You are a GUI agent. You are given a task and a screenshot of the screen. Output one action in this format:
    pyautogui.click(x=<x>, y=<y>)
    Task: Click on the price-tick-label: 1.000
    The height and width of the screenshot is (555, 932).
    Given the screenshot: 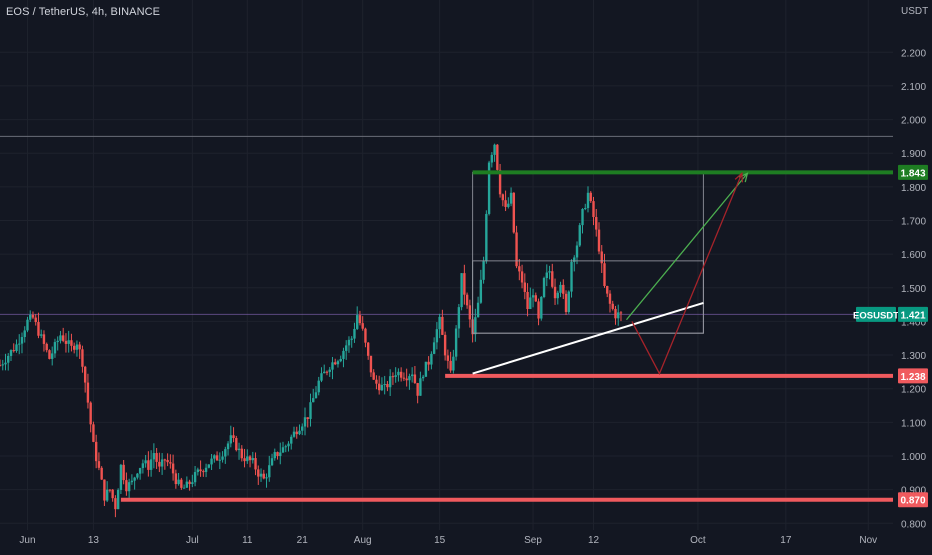 What is the action you would take?
    pyautogui.click(x=913, y=457)
    